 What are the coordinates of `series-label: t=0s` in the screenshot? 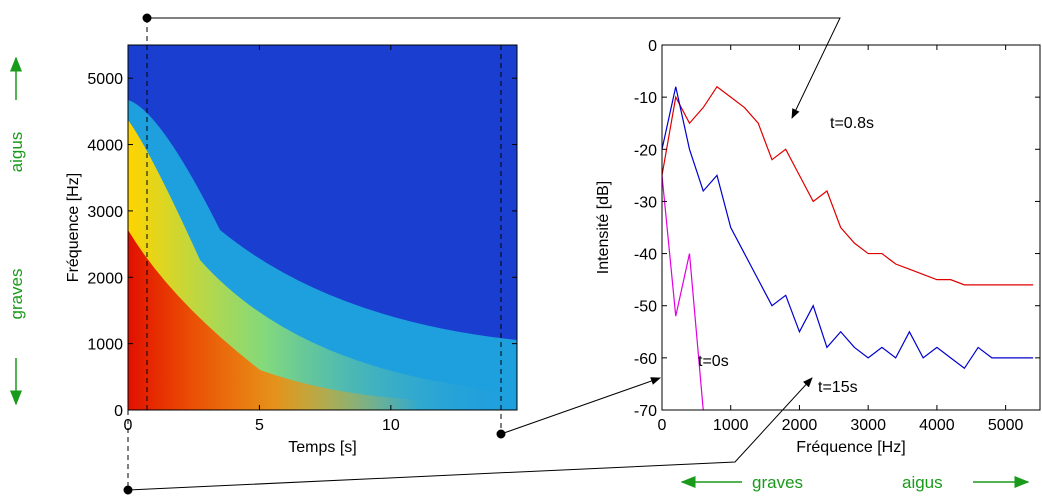 It's located at (713, 361).